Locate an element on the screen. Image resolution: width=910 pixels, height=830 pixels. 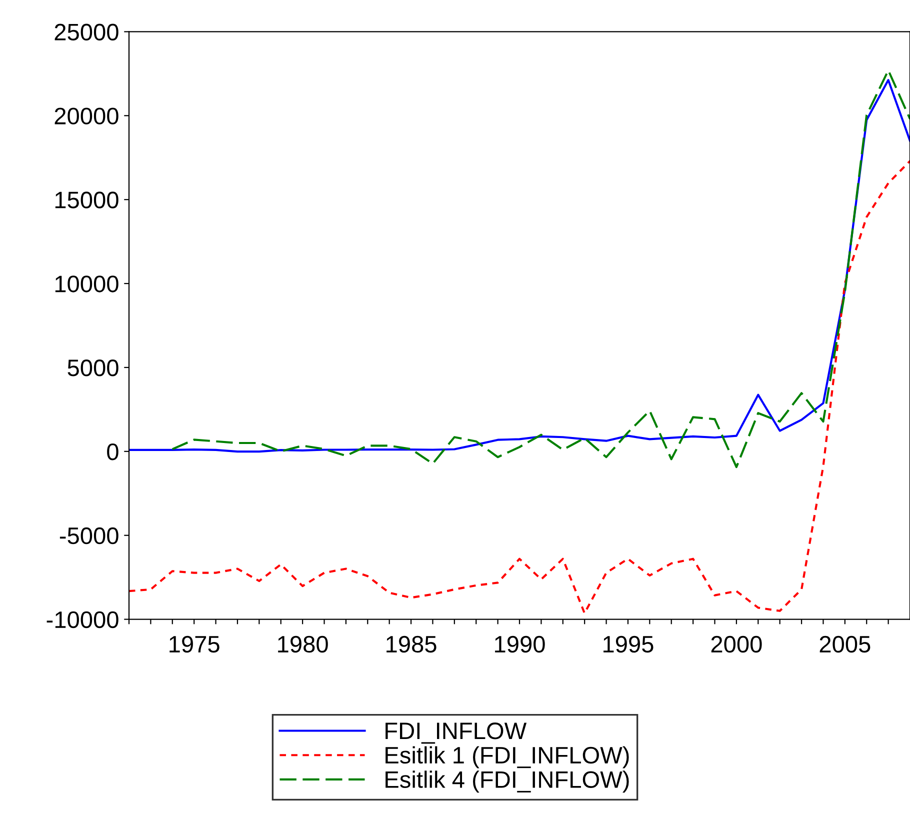
y-tick-label: -10000 is located at coordinates (82, 619).